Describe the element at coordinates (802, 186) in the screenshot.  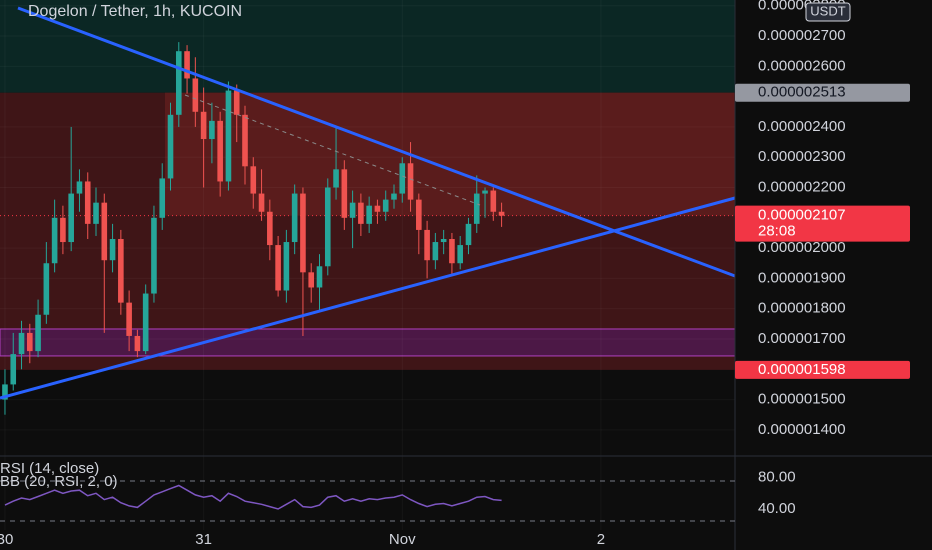
I see `y-tick-label: 0.000002200` at that location.